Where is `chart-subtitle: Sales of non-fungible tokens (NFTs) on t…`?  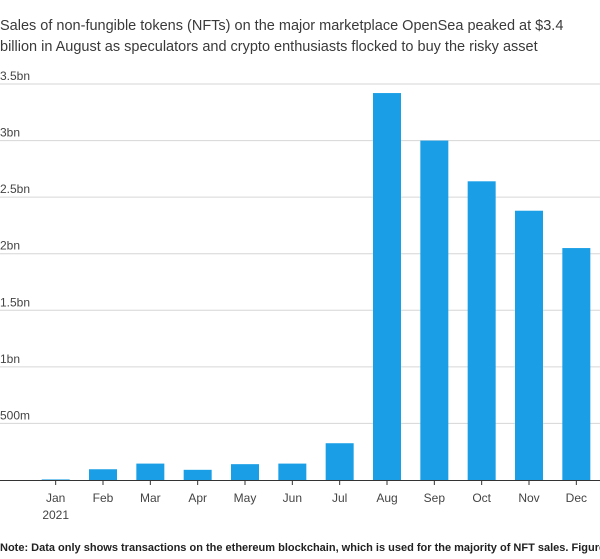
chart-subtitle: Sales of non-fungible tokens (NFTs) on t… is located at coordinates (282, 36).